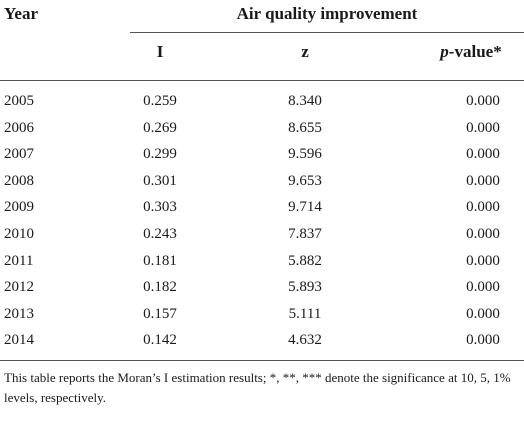  I want to click on column-header: I, so click(160, 51).